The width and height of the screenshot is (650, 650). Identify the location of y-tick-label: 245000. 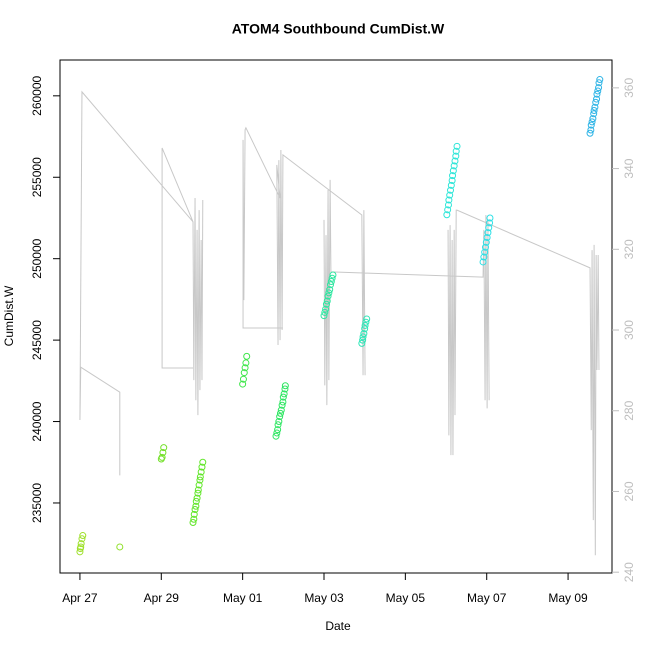
(37, 340).